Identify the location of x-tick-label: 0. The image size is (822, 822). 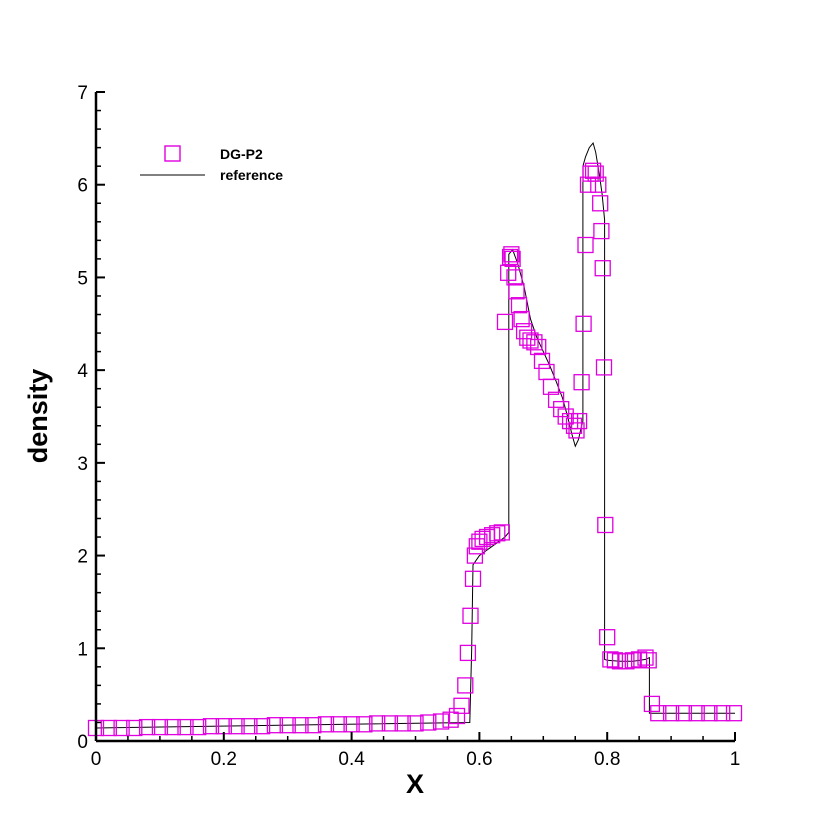
(96, 759).